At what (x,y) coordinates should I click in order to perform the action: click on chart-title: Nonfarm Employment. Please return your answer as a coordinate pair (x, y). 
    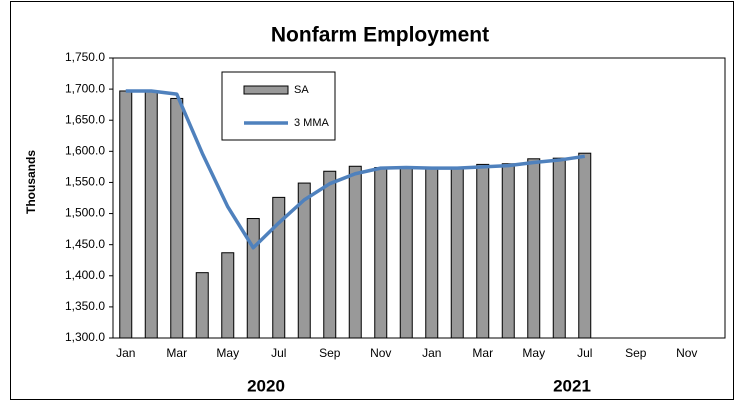
    Looking at the image, I should click on (380, 35).